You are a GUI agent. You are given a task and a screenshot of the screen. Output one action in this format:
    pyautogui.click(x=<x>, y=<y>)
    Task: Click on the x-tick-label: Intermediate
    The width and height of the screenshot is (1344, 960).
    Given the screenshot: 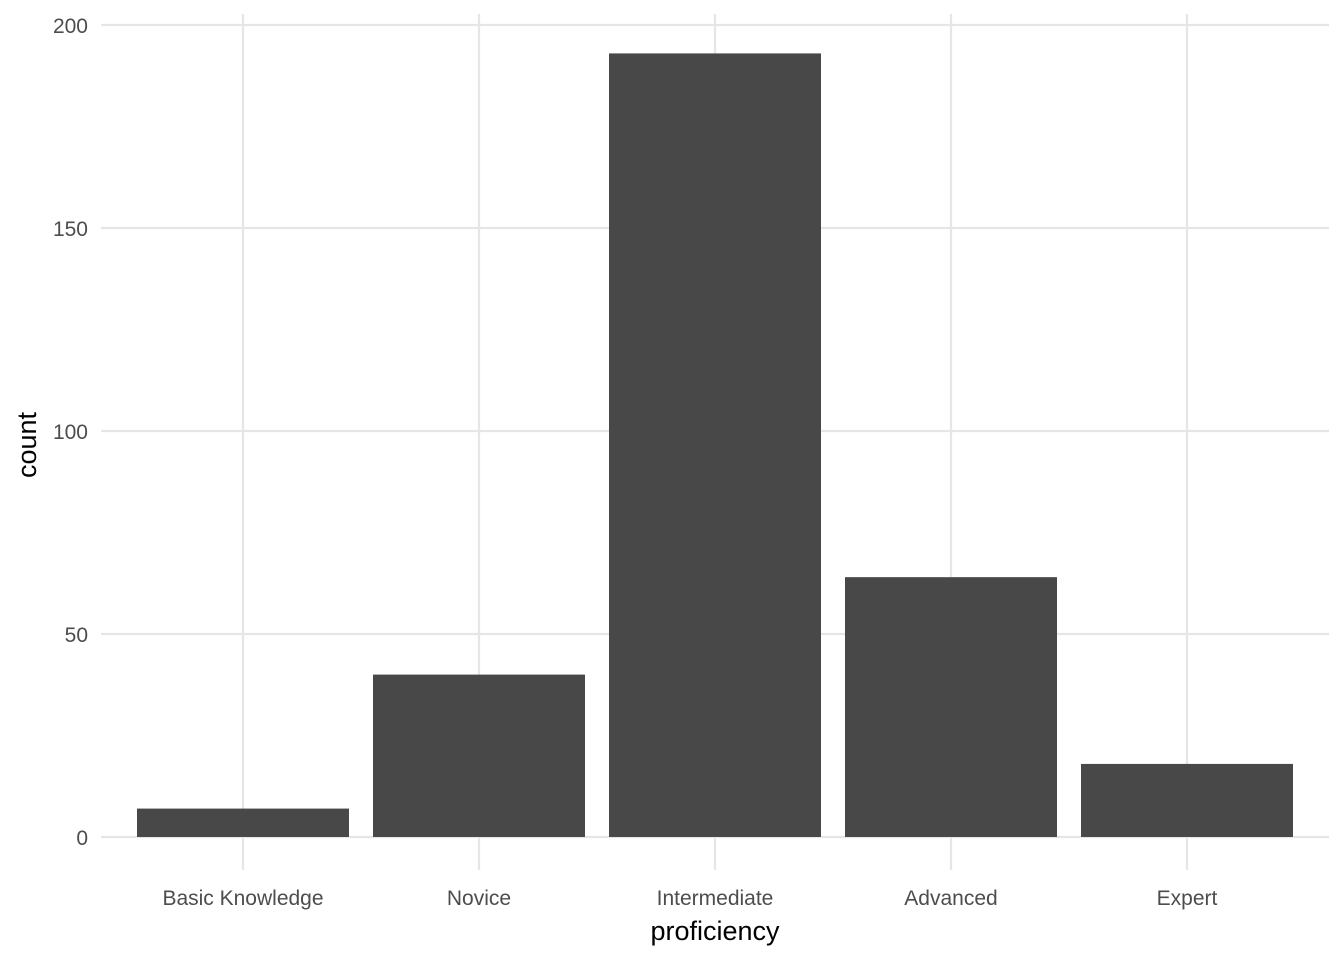 What is the action you would take?
    pyautogui.click(x=715, y=898)
    